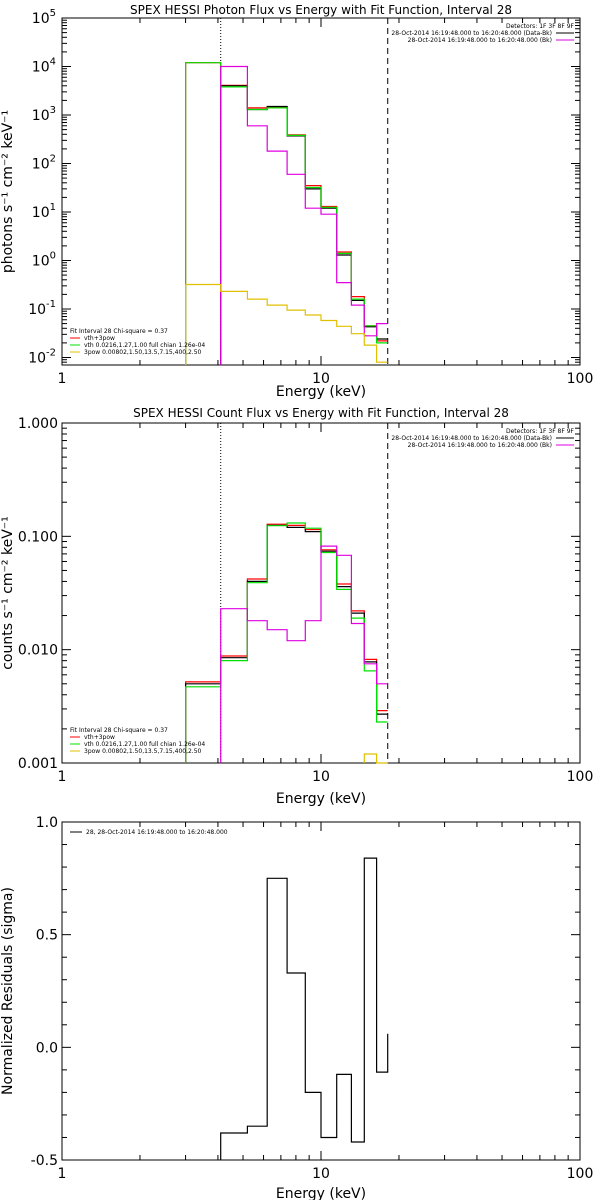 This screenshot has width=600, height=1200. What do you see at coordinates (38, 424) in the screenshot?
I see `y-tick-label: 1.000` at bounding box center [38, 424].